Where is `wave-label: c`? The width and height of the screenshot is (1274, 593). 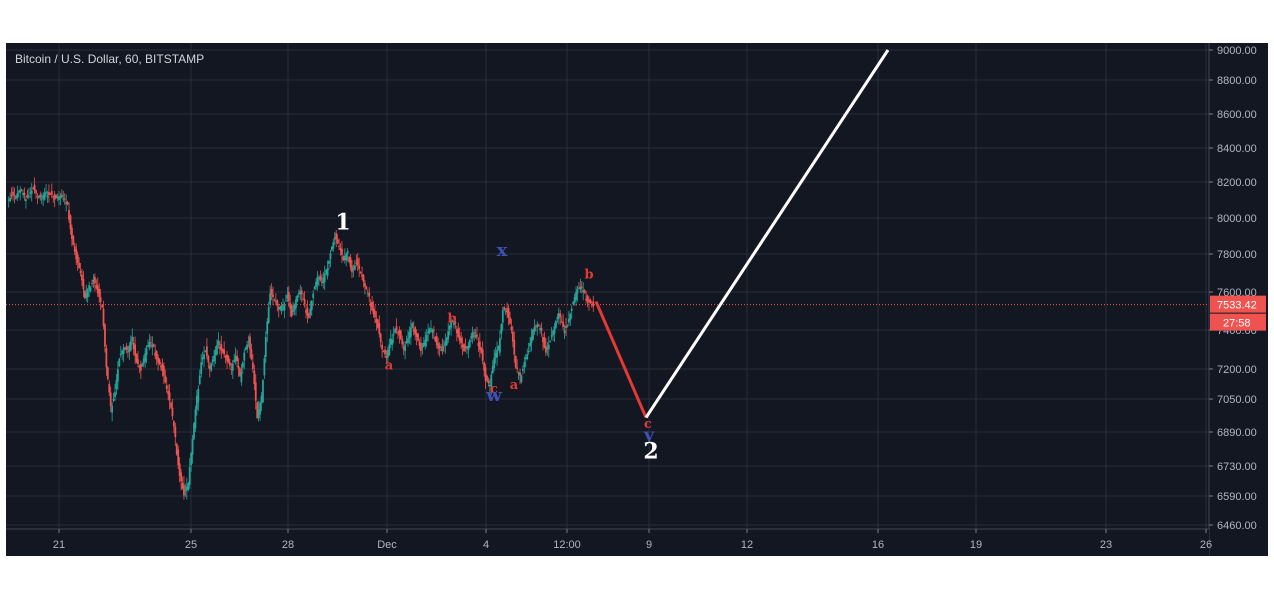 wave-label: c is located at coordinates (494, 389).